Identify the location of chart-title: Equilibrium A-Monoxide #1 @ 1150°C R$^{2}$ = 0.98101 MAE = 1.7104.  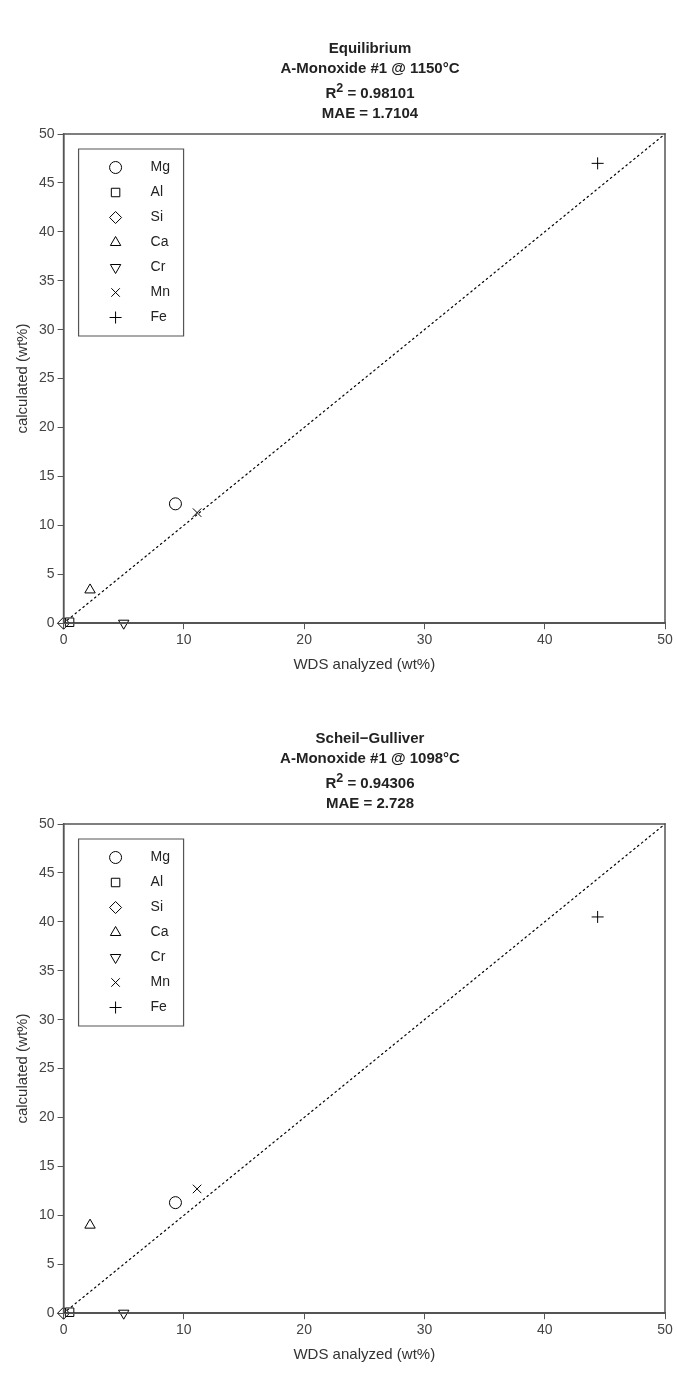
(370, 80).